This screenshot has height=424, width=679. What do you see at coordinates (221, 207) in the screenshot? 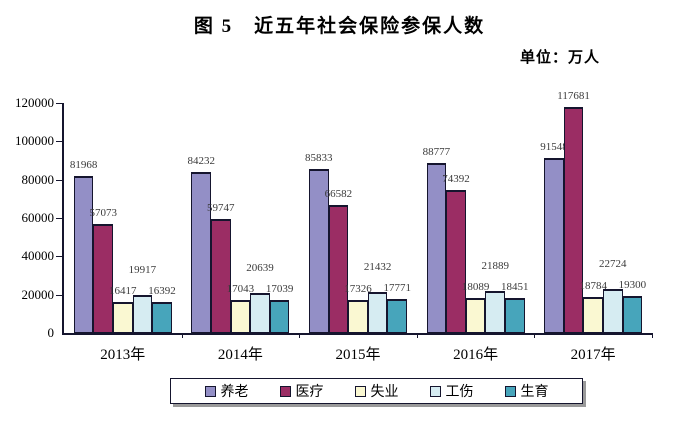
I see `bar-value-label: 59747` at bounding box center [221, 207].